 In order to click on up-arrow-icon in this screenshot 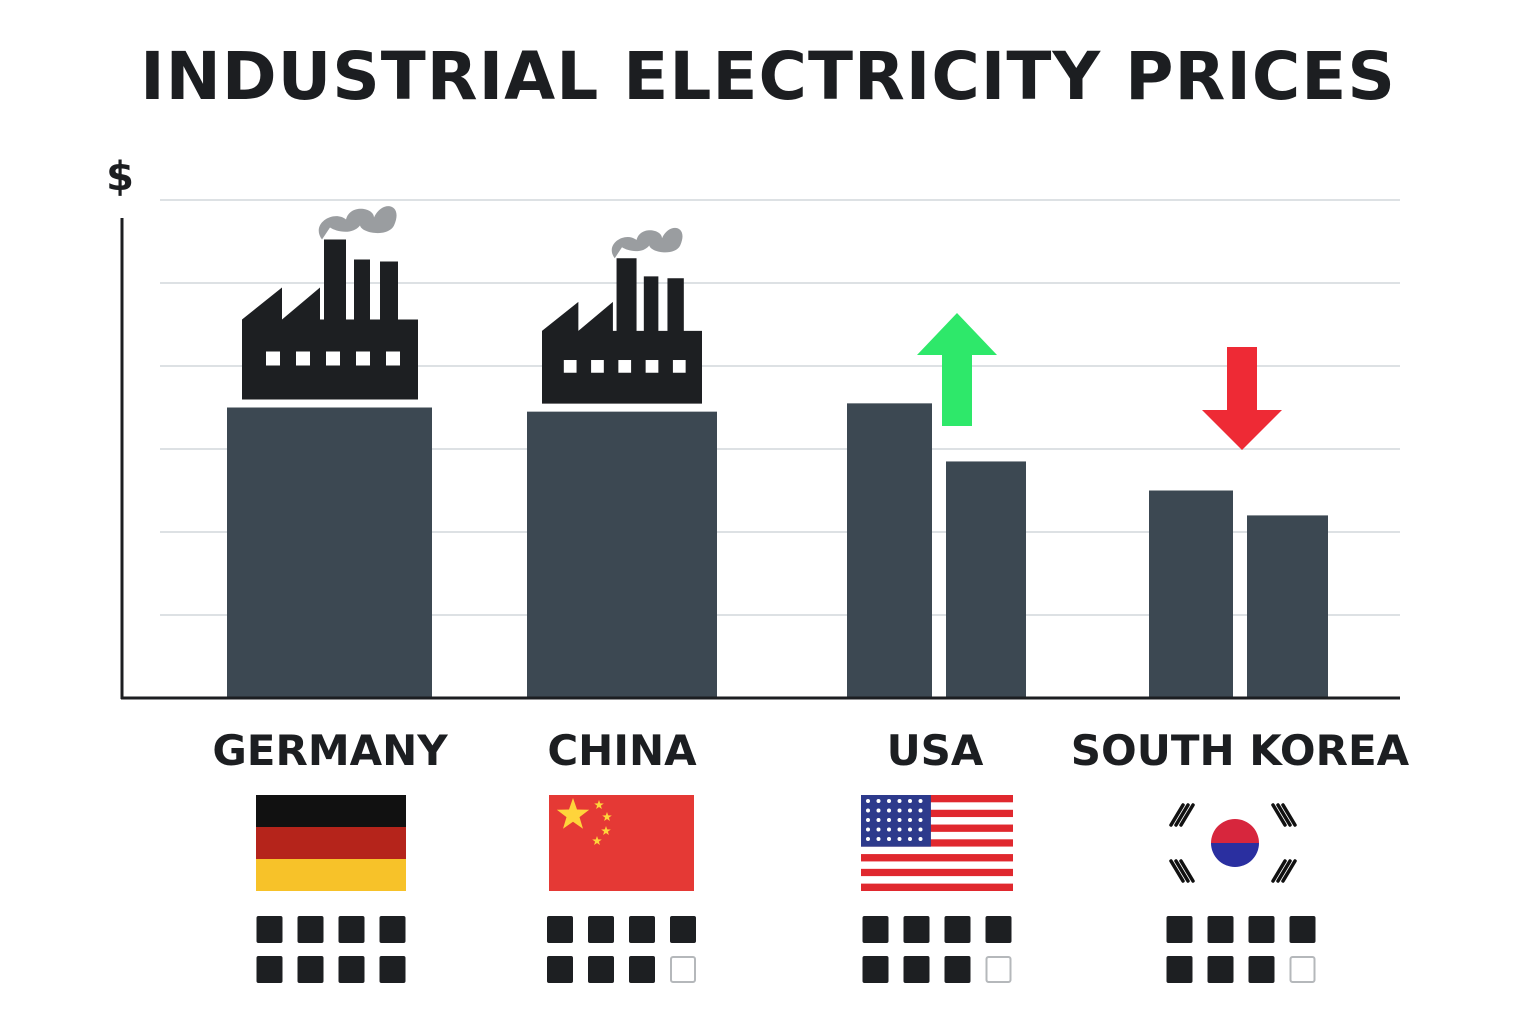, I will do `click(957, 369)`.